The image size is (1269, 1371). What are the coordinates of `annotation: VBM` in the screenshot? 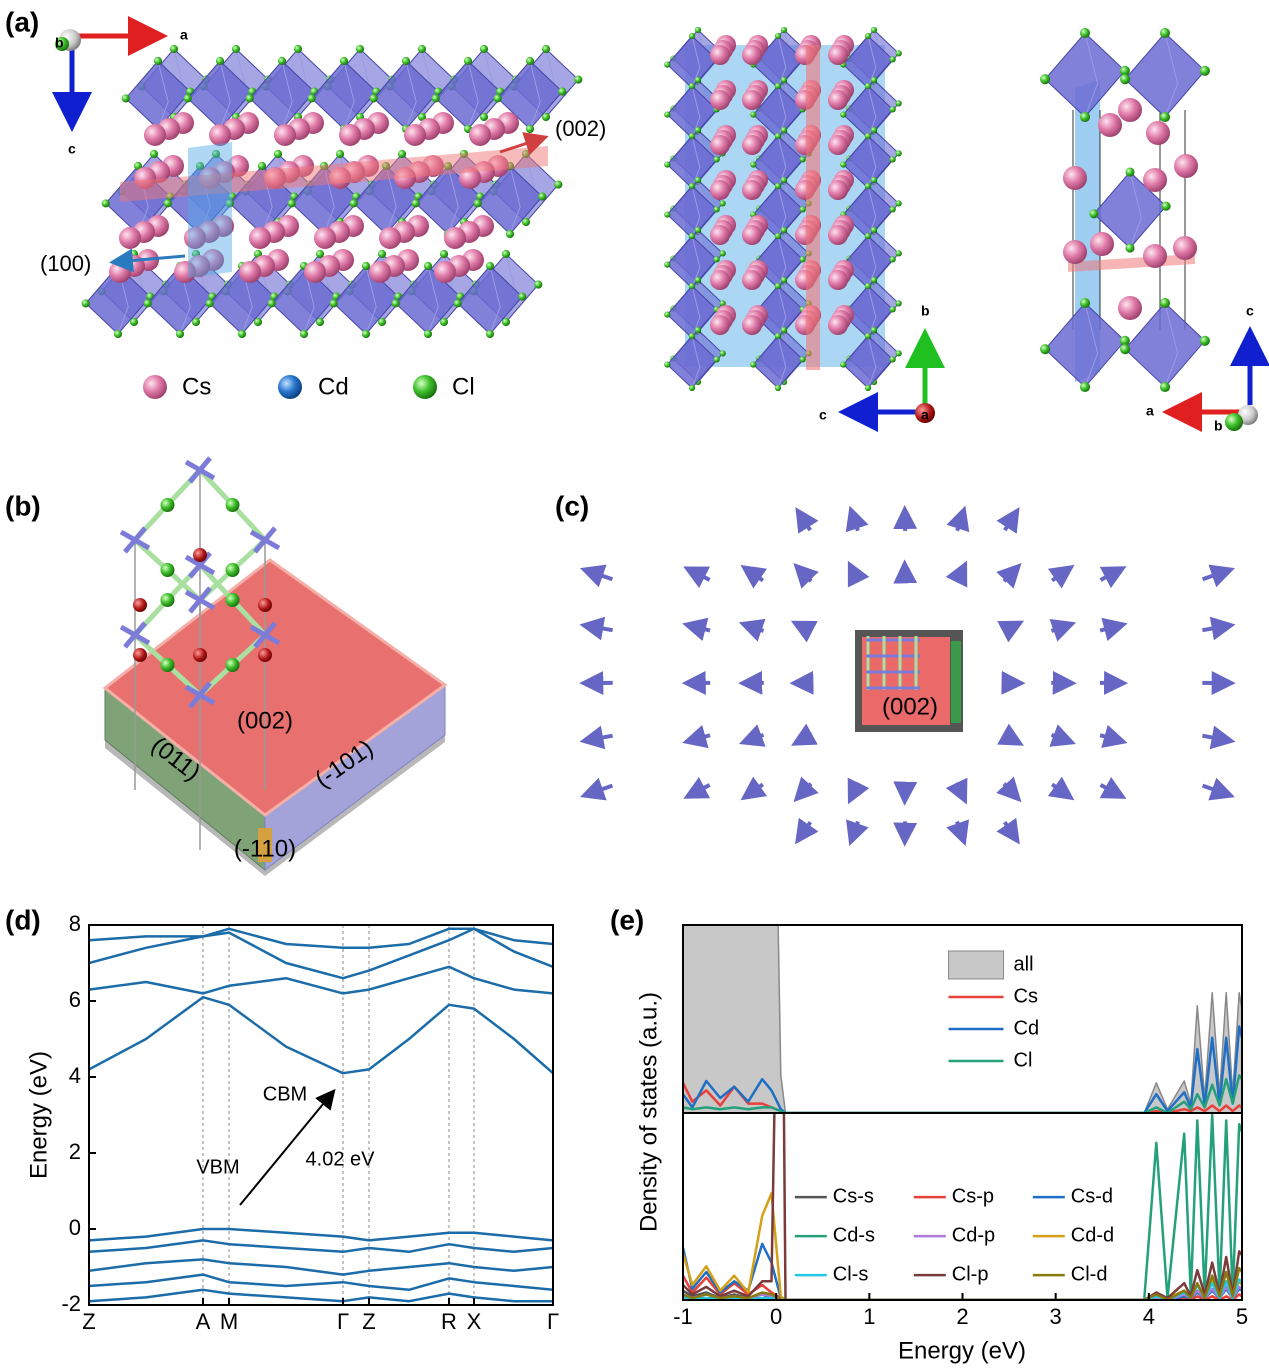 It's located at (217, 1167).